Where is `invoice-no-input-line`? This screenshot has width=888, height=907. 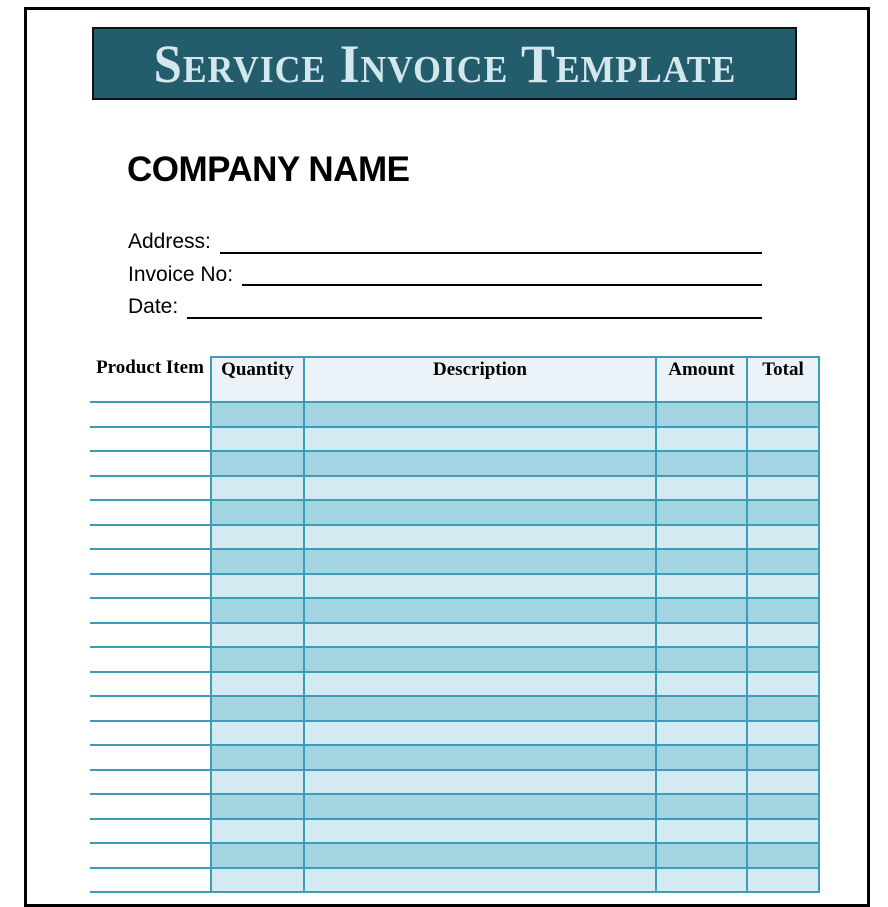
invoice-no-input-line is located at coordinates (502, 272).